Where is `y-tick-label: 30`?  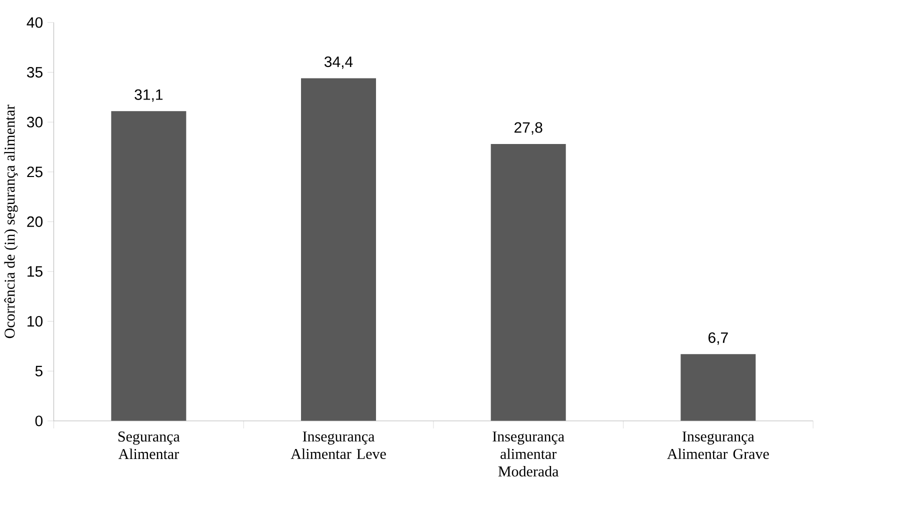
y-tick-label: 30 is located at coordinates (35, 122).